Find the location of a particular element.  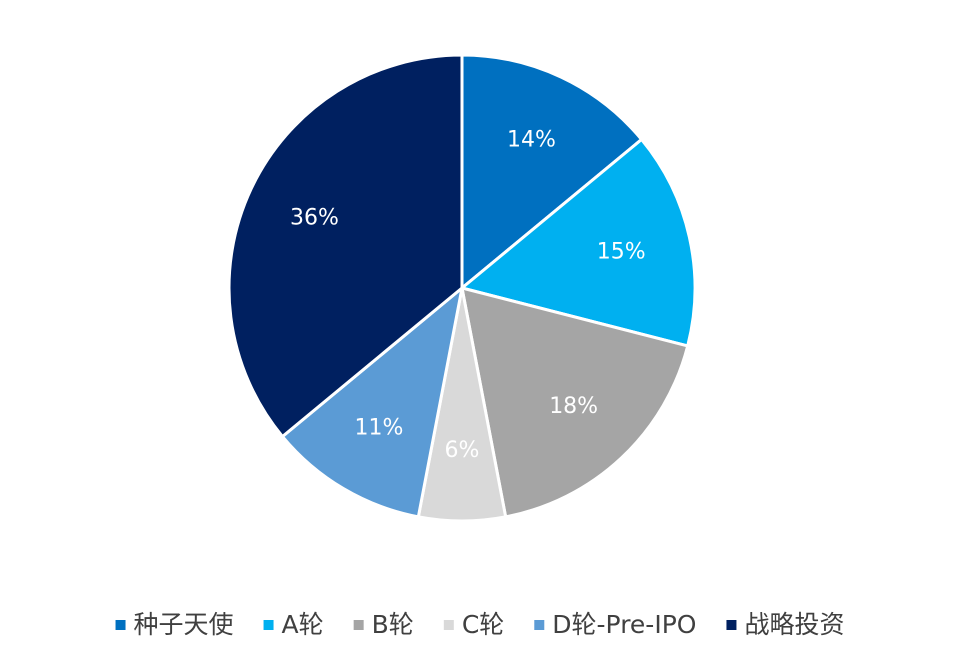

legend-label: 种子天使 is located at coordinates (184, 624).